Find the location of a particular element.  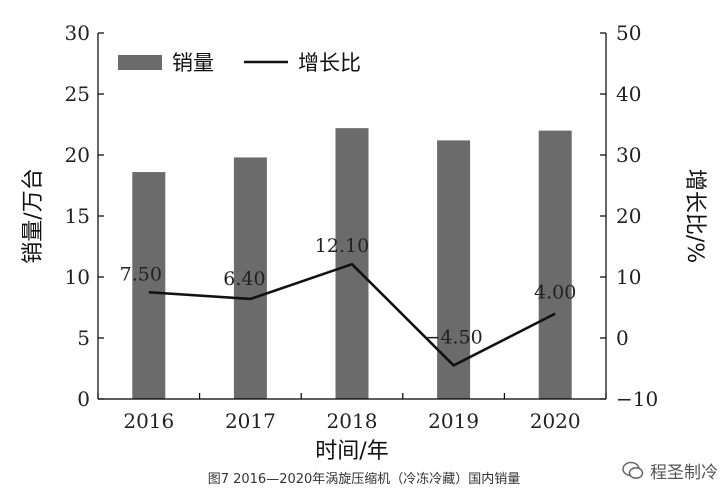

data-label-2019: −4.50 is located at coordinates (453, 337).